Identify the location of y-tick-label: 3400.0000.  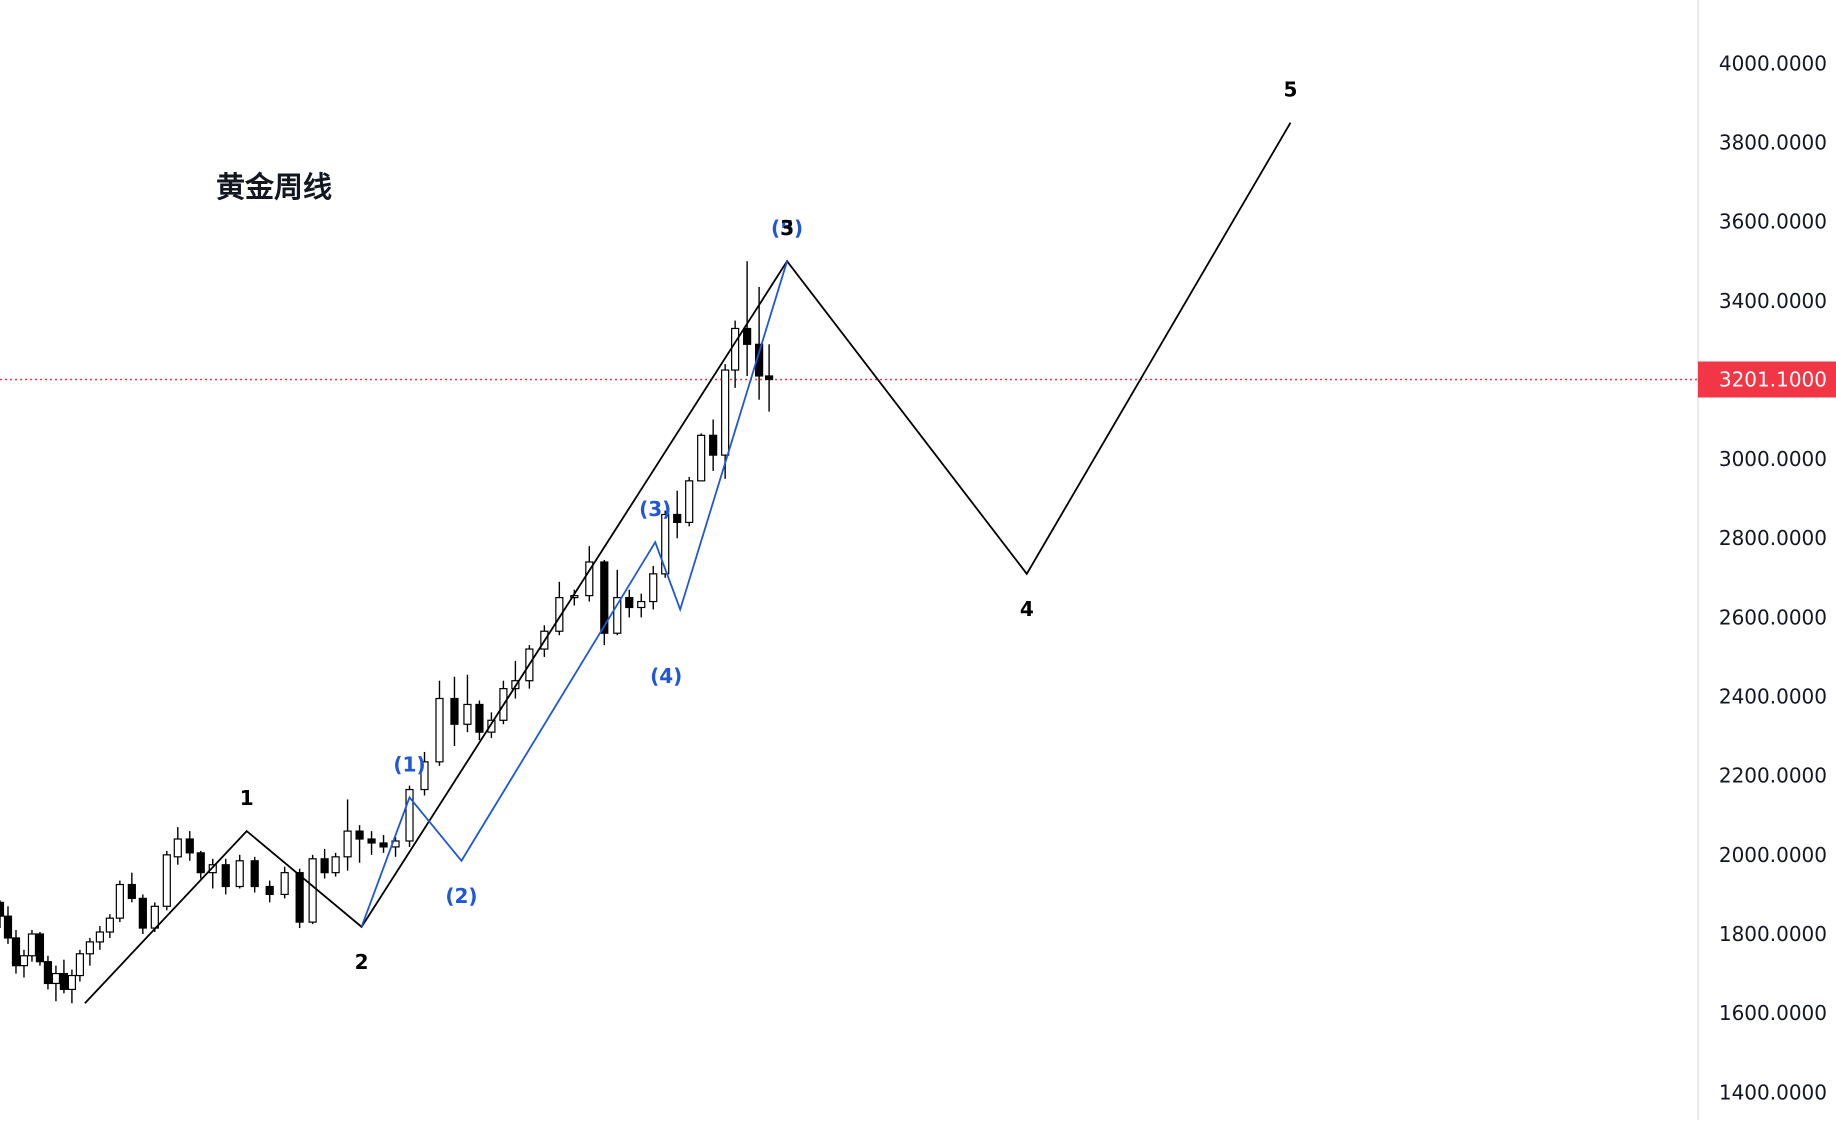
(1773, 301).